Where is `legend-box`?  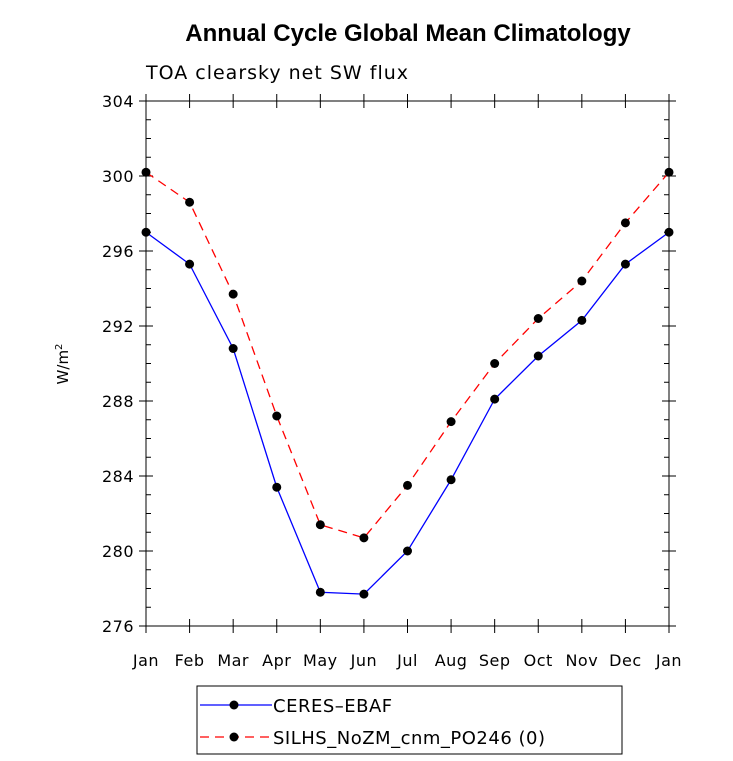 legend-box is located at coordinates (409, 720).